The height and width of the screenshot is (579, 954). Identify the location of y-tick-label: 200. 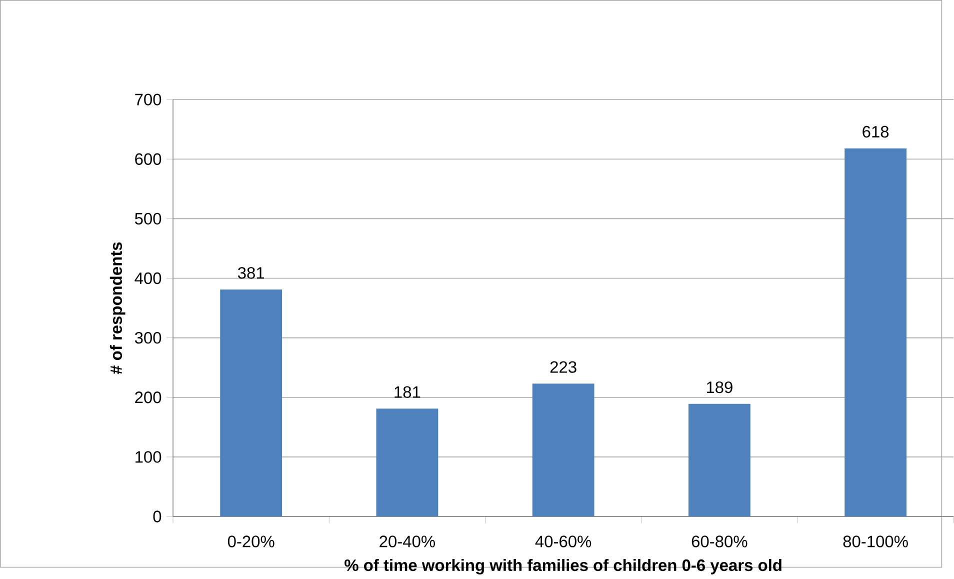
(148, 398).